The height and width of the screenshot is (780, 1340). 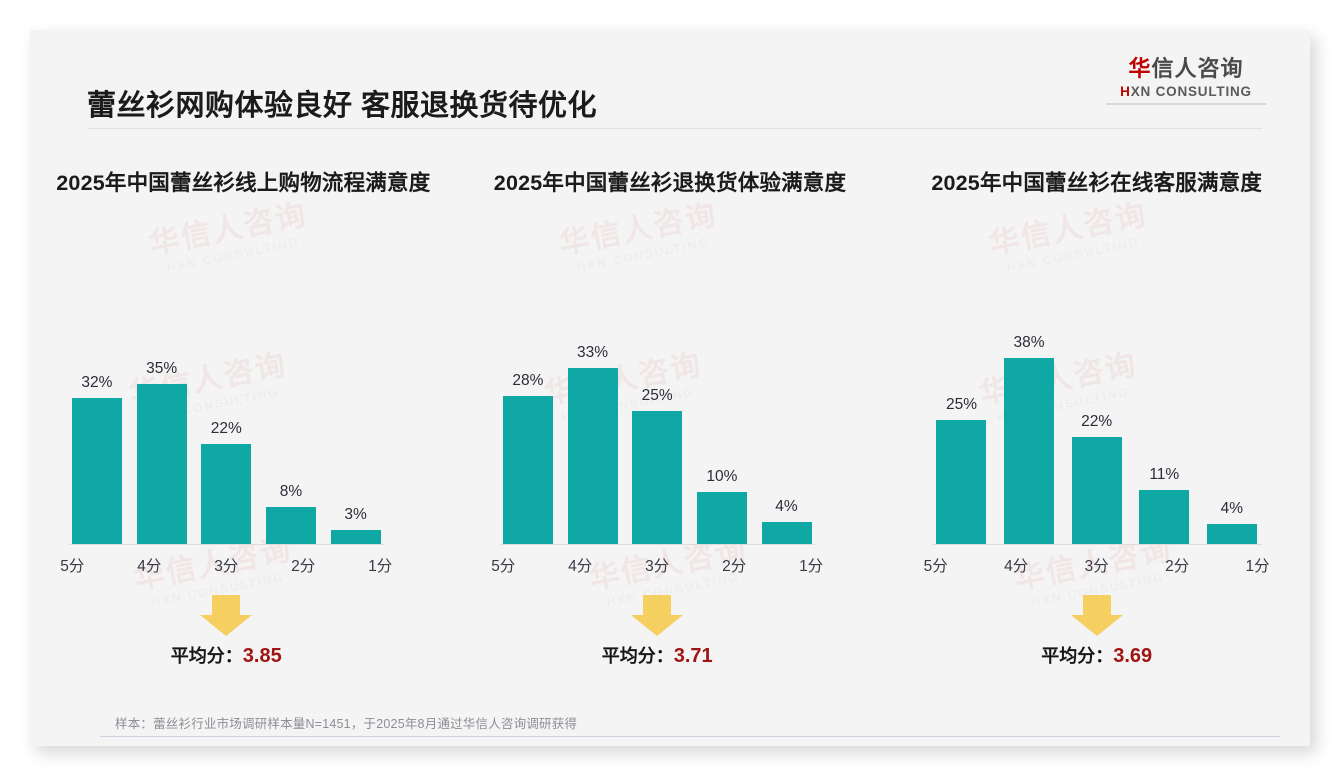 I want to click on logo-cn-rest: 信人咨询, so click(x=1197, y=68).